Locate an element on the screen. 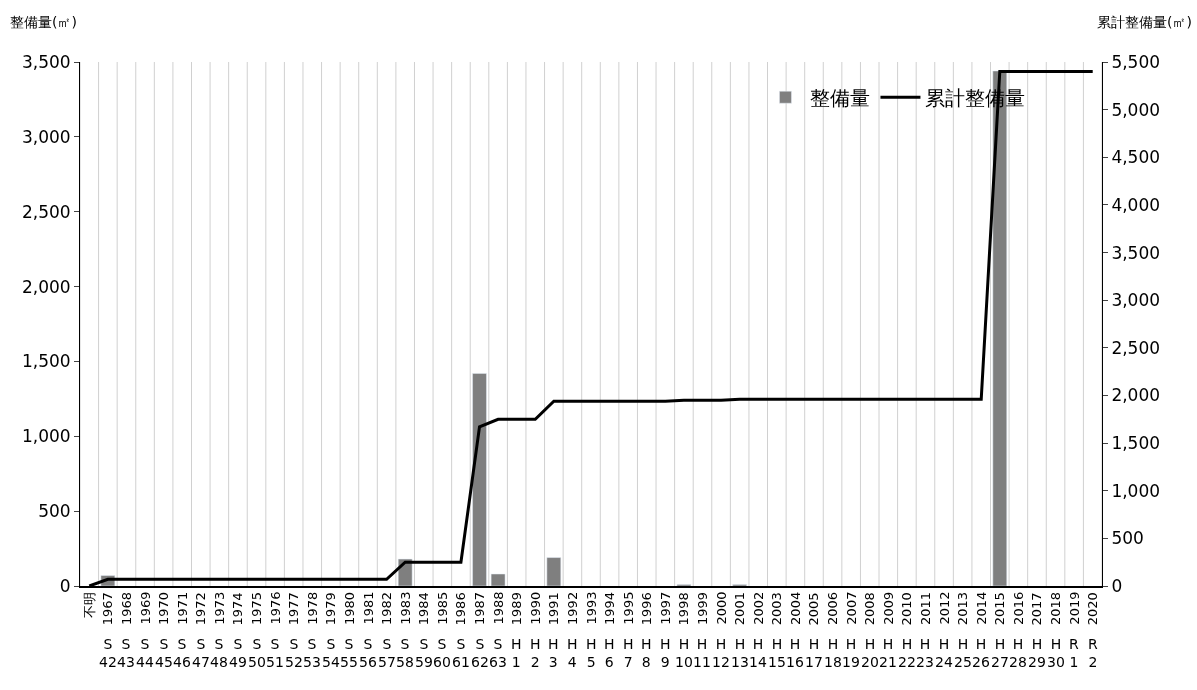 This screenshot has width=1197, height=690. x-tick-label: 1982 S 57 is located at coordinates (387, 631).